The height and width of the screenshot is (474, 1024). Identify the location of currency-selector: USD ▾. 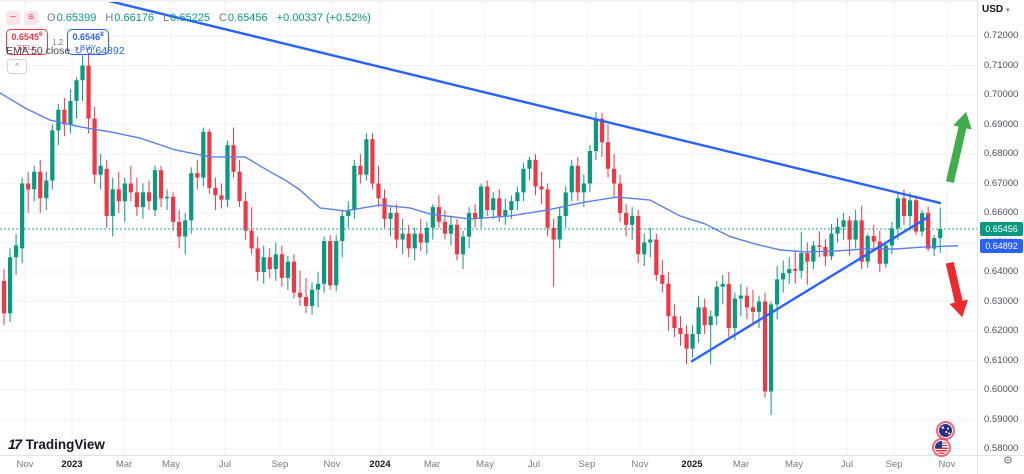
(996, 9).